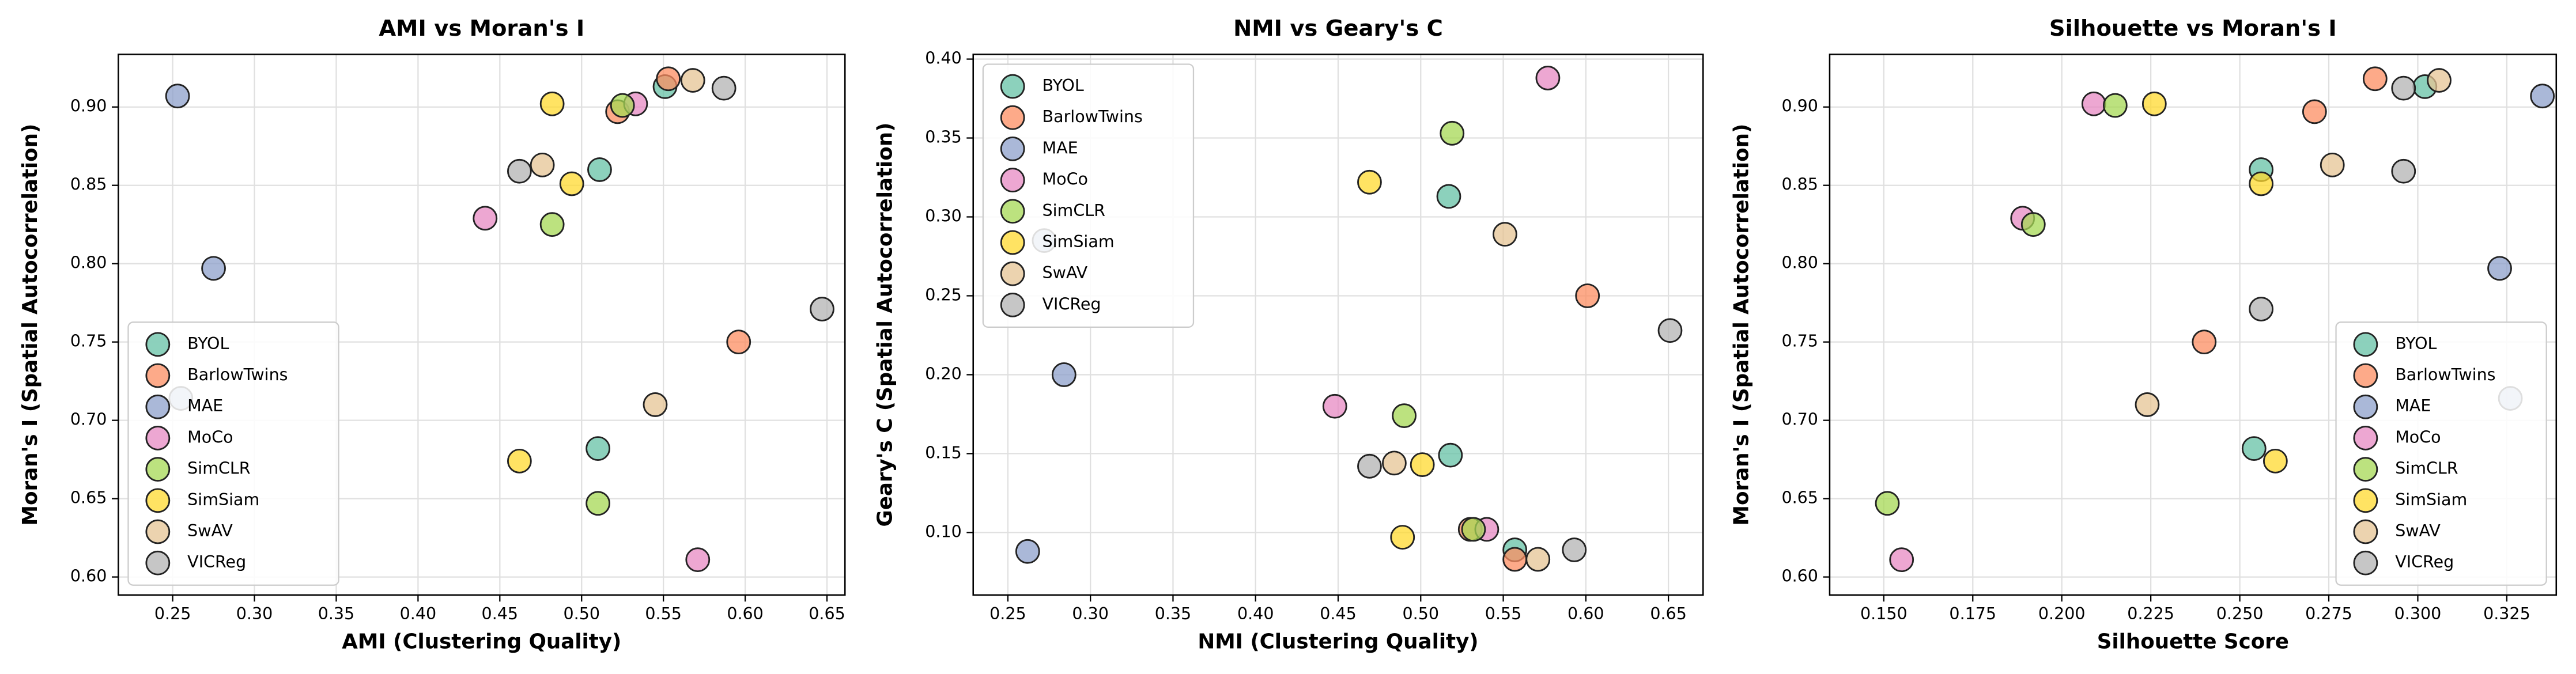 This screenshot has width=2576, height=674. I want to click on x-tick-label: 0.250, so click(2240, 613).